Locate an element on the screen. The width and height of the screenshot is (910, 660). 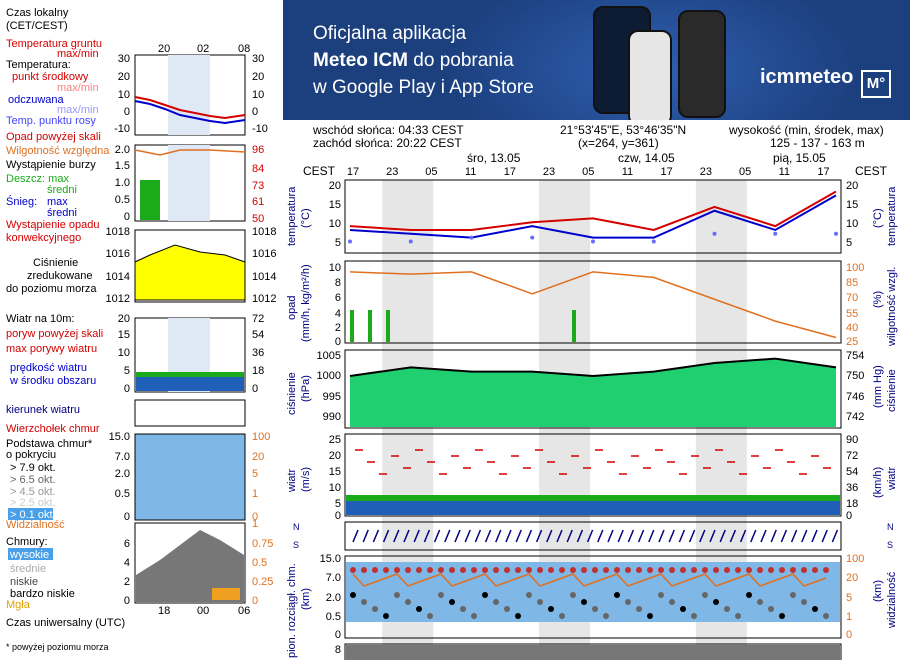
svg-text: 25 is located at coordinates (335, 440).